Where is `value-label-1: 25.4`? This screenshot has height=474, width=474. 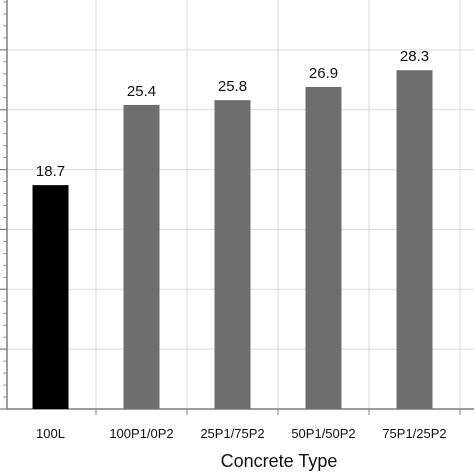 value-label-1: 25.4 is located at coordinates (141, 91).